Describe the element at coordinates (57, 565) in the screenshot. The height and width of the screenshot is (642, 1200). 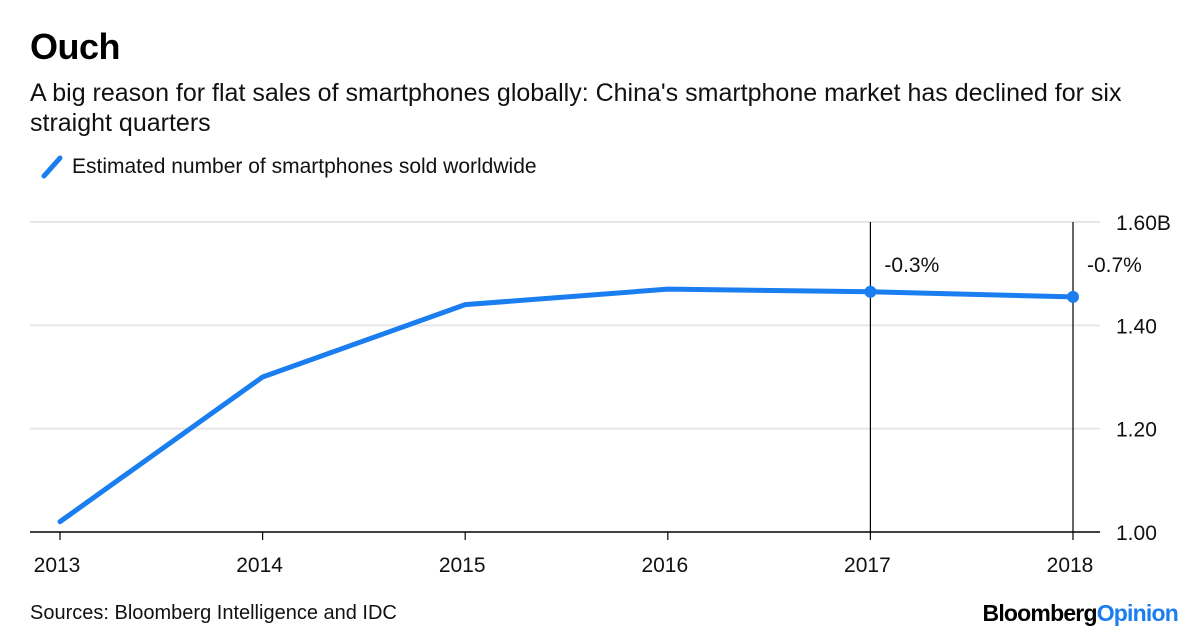
I see `x-tick-label: 2013` at that location.